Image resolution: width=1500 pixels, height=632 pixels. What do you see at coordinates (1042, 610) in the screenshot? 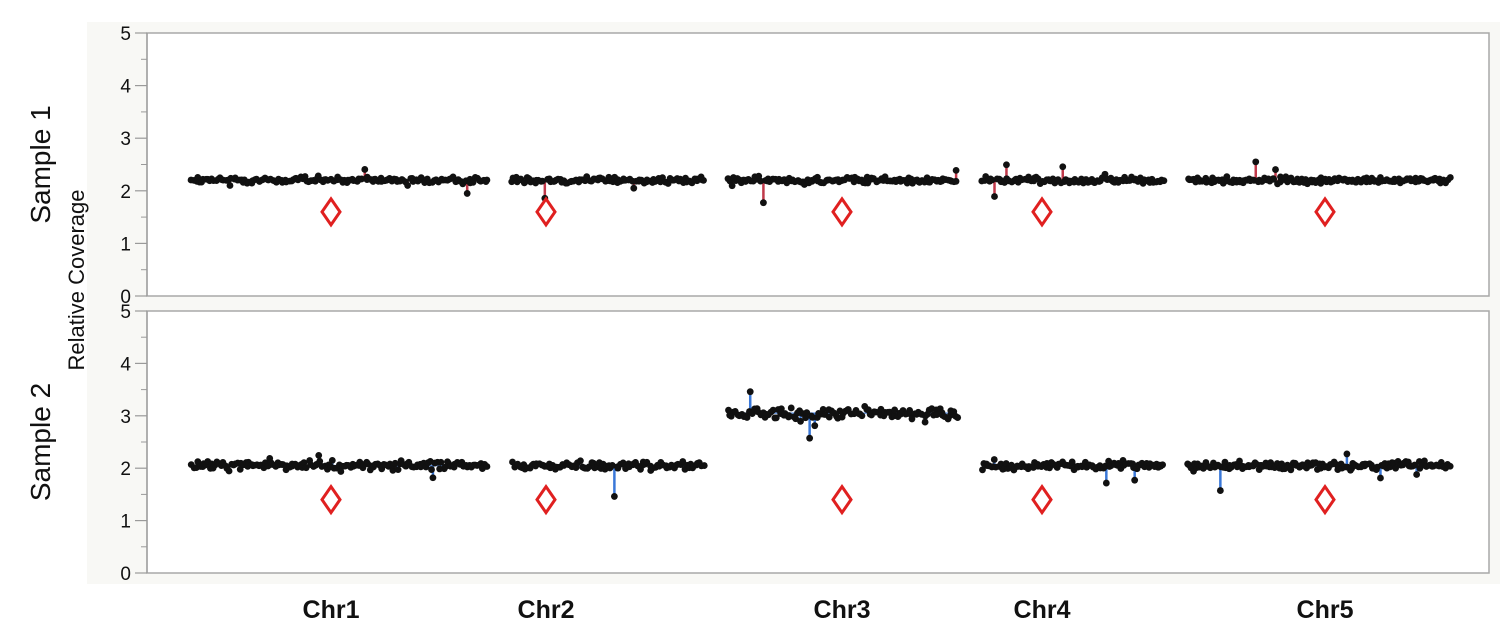
I see `x-tick-label-chr4: Chr4` at bounding box center [1042, 610].